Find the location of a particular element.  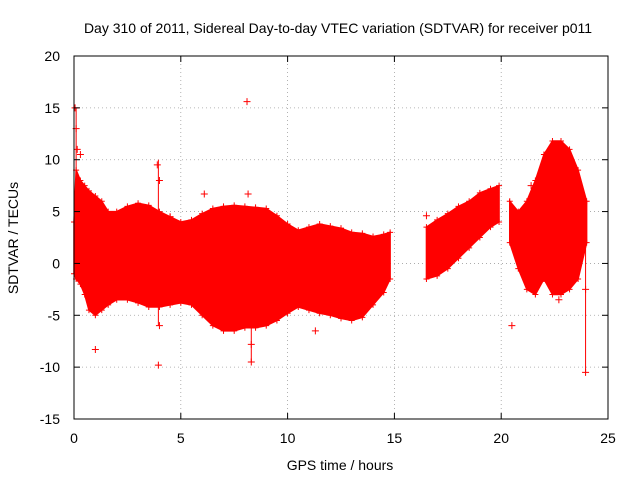

x-tick-label: 5 is located at coordinates (181, 438).